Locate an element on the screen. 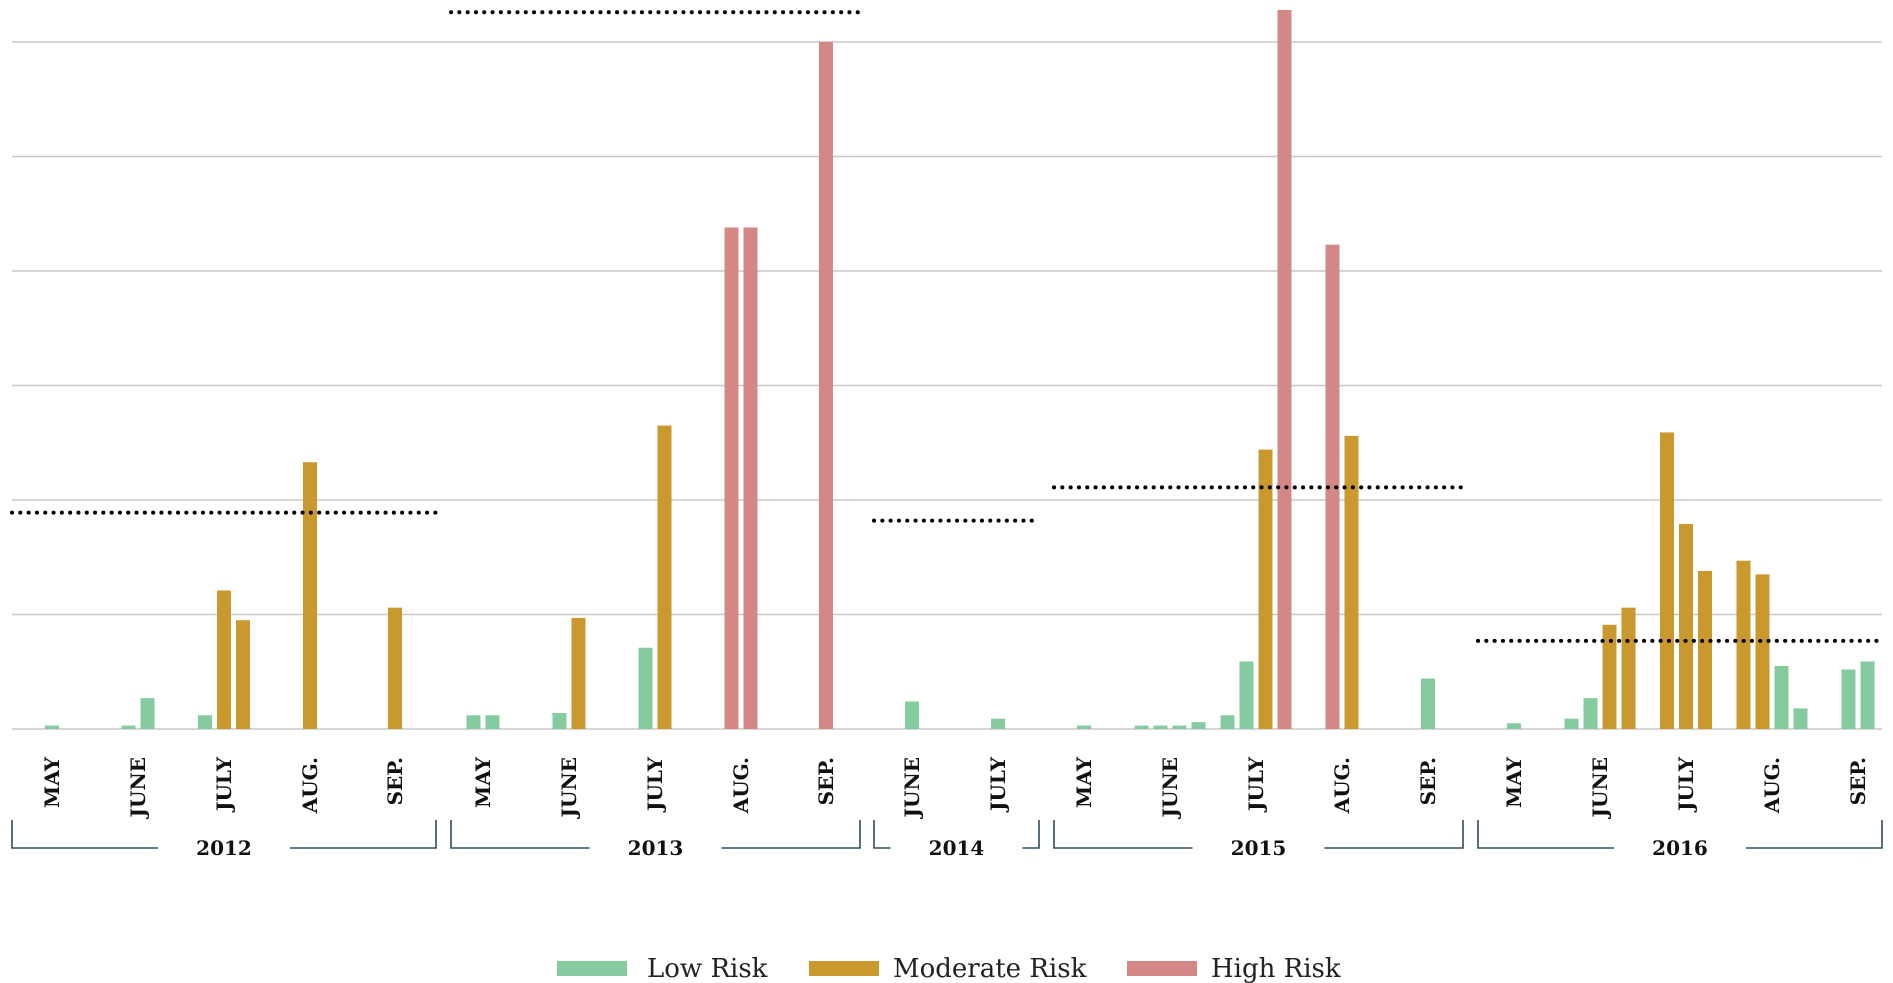  legend: Low Risk Moderate Risk High Risk is located at coordinates (949, 968).